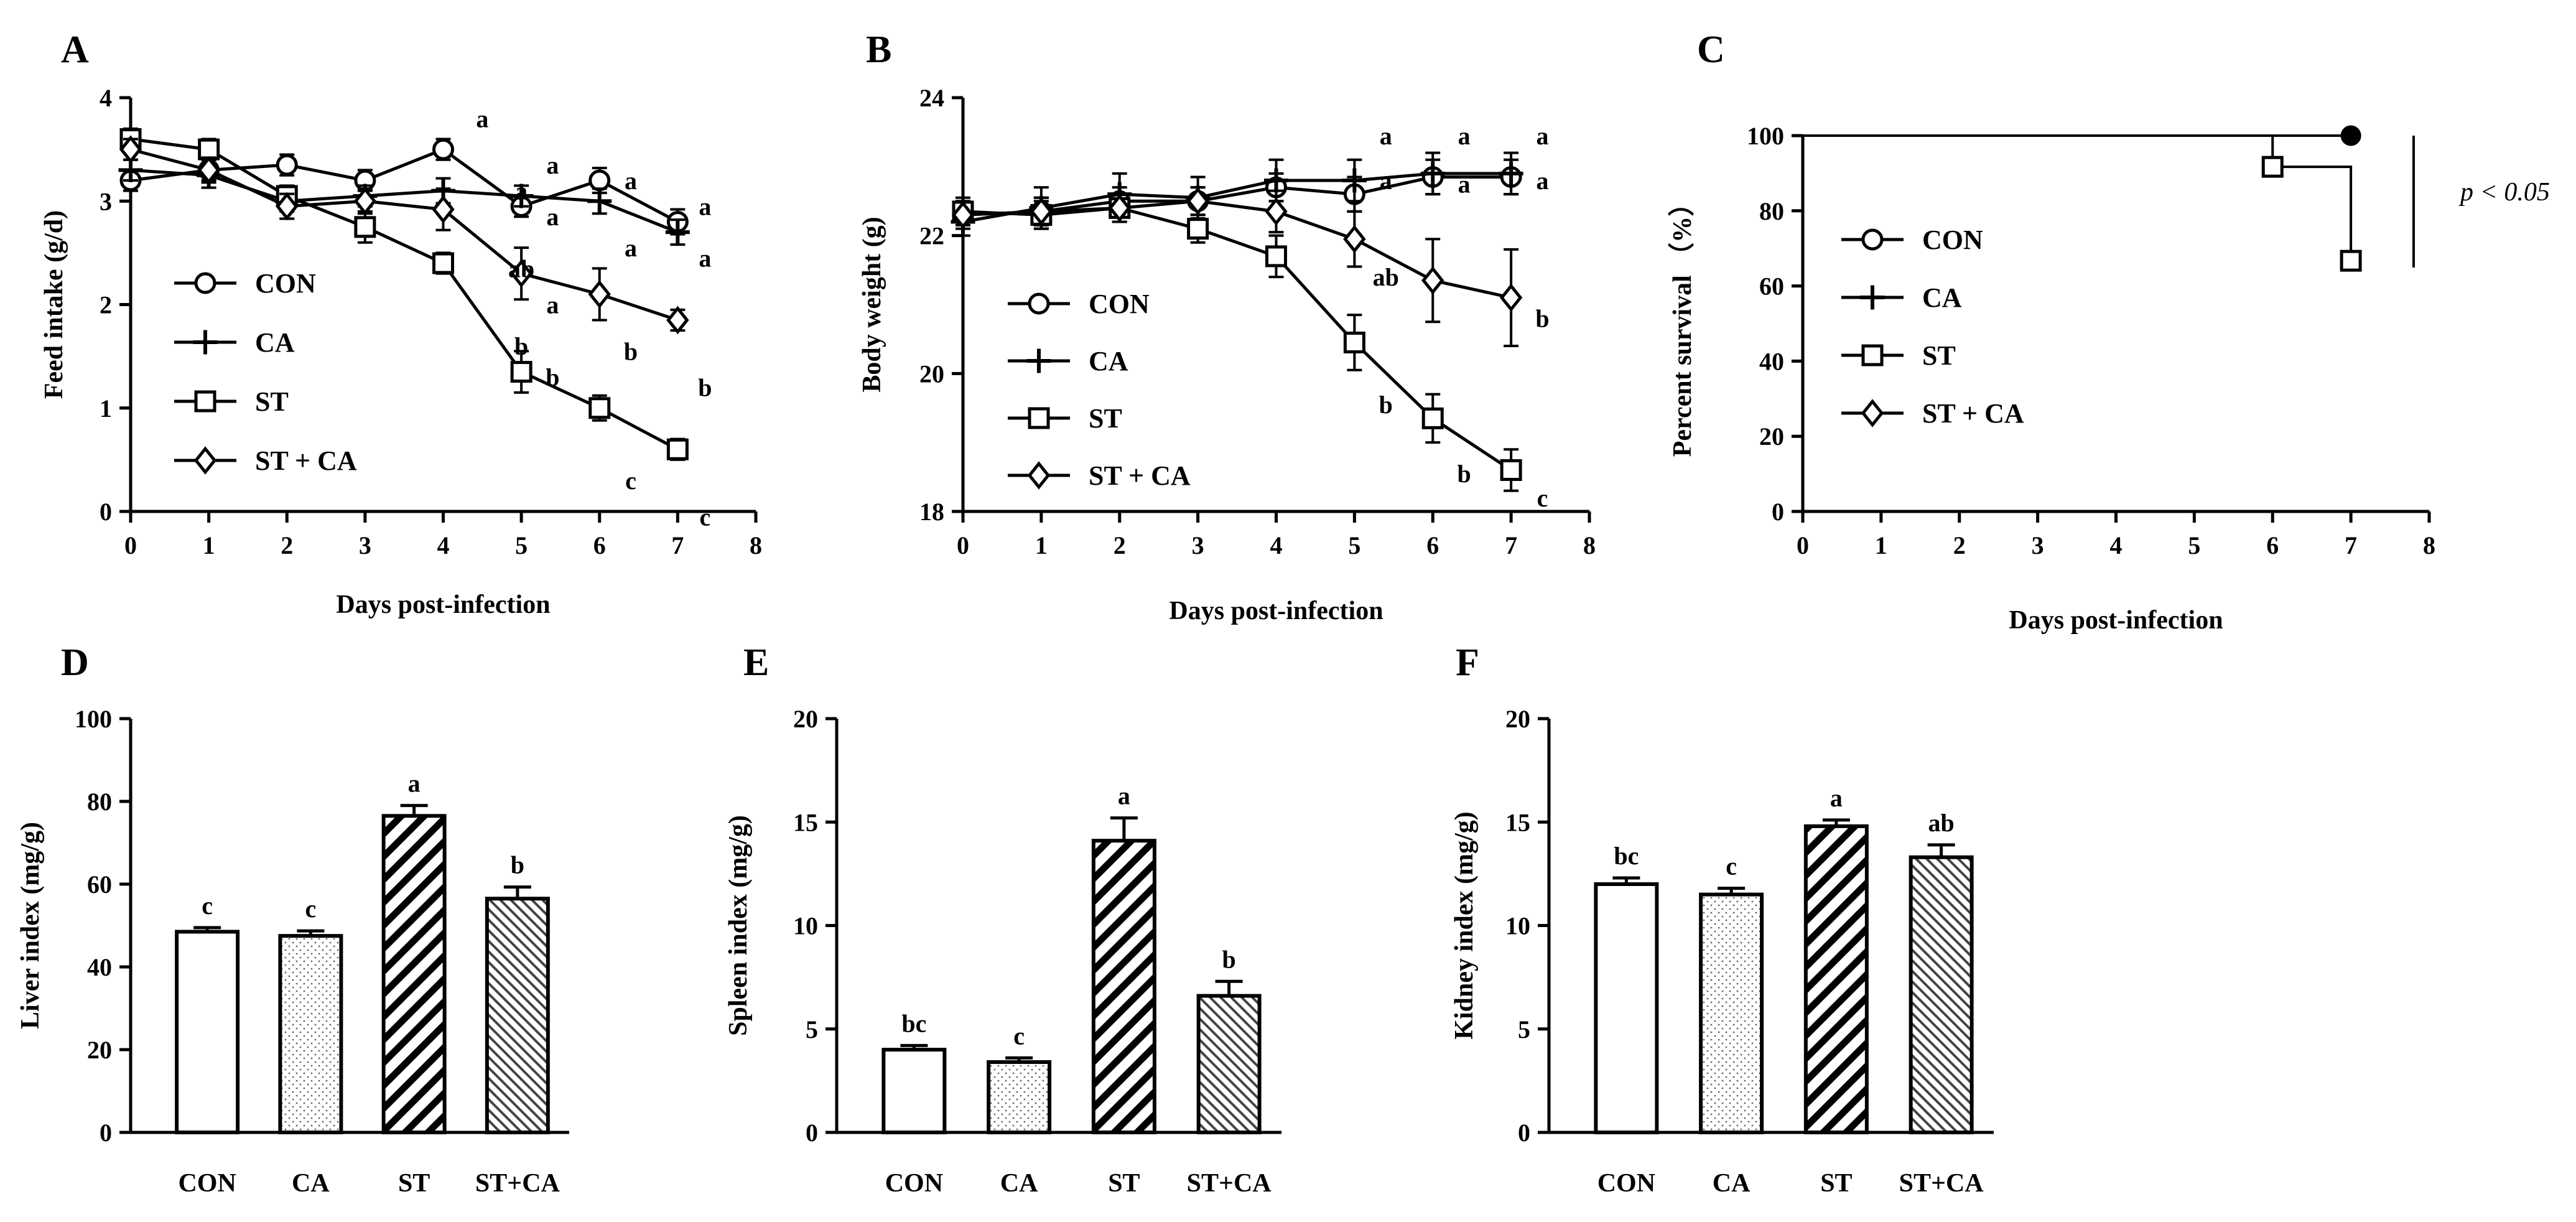 The width and height of the screenshot is (2576, 1222). What do you see at coordinates (245, 284) in the screenshot?
I see `legend-item: CON` at bounding box center [245, 284].